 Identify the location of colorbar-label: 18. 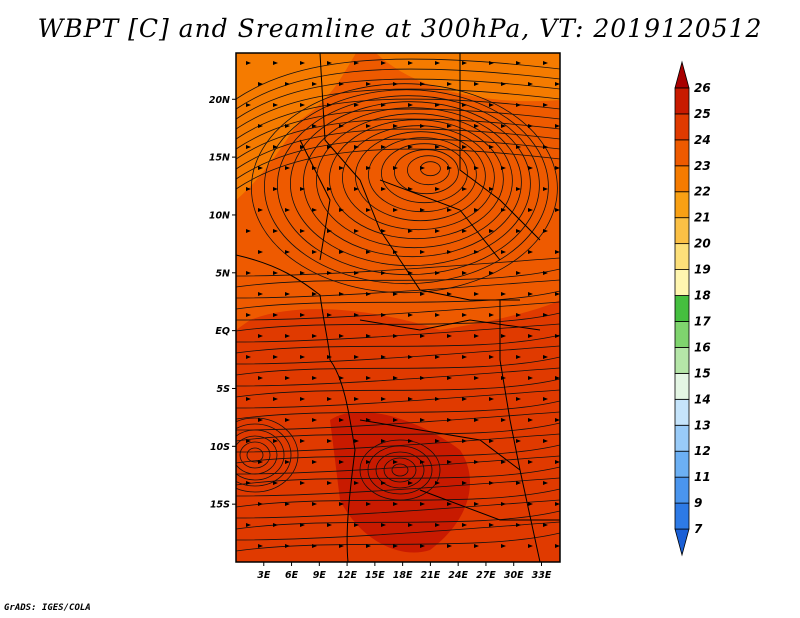
(702, 296).